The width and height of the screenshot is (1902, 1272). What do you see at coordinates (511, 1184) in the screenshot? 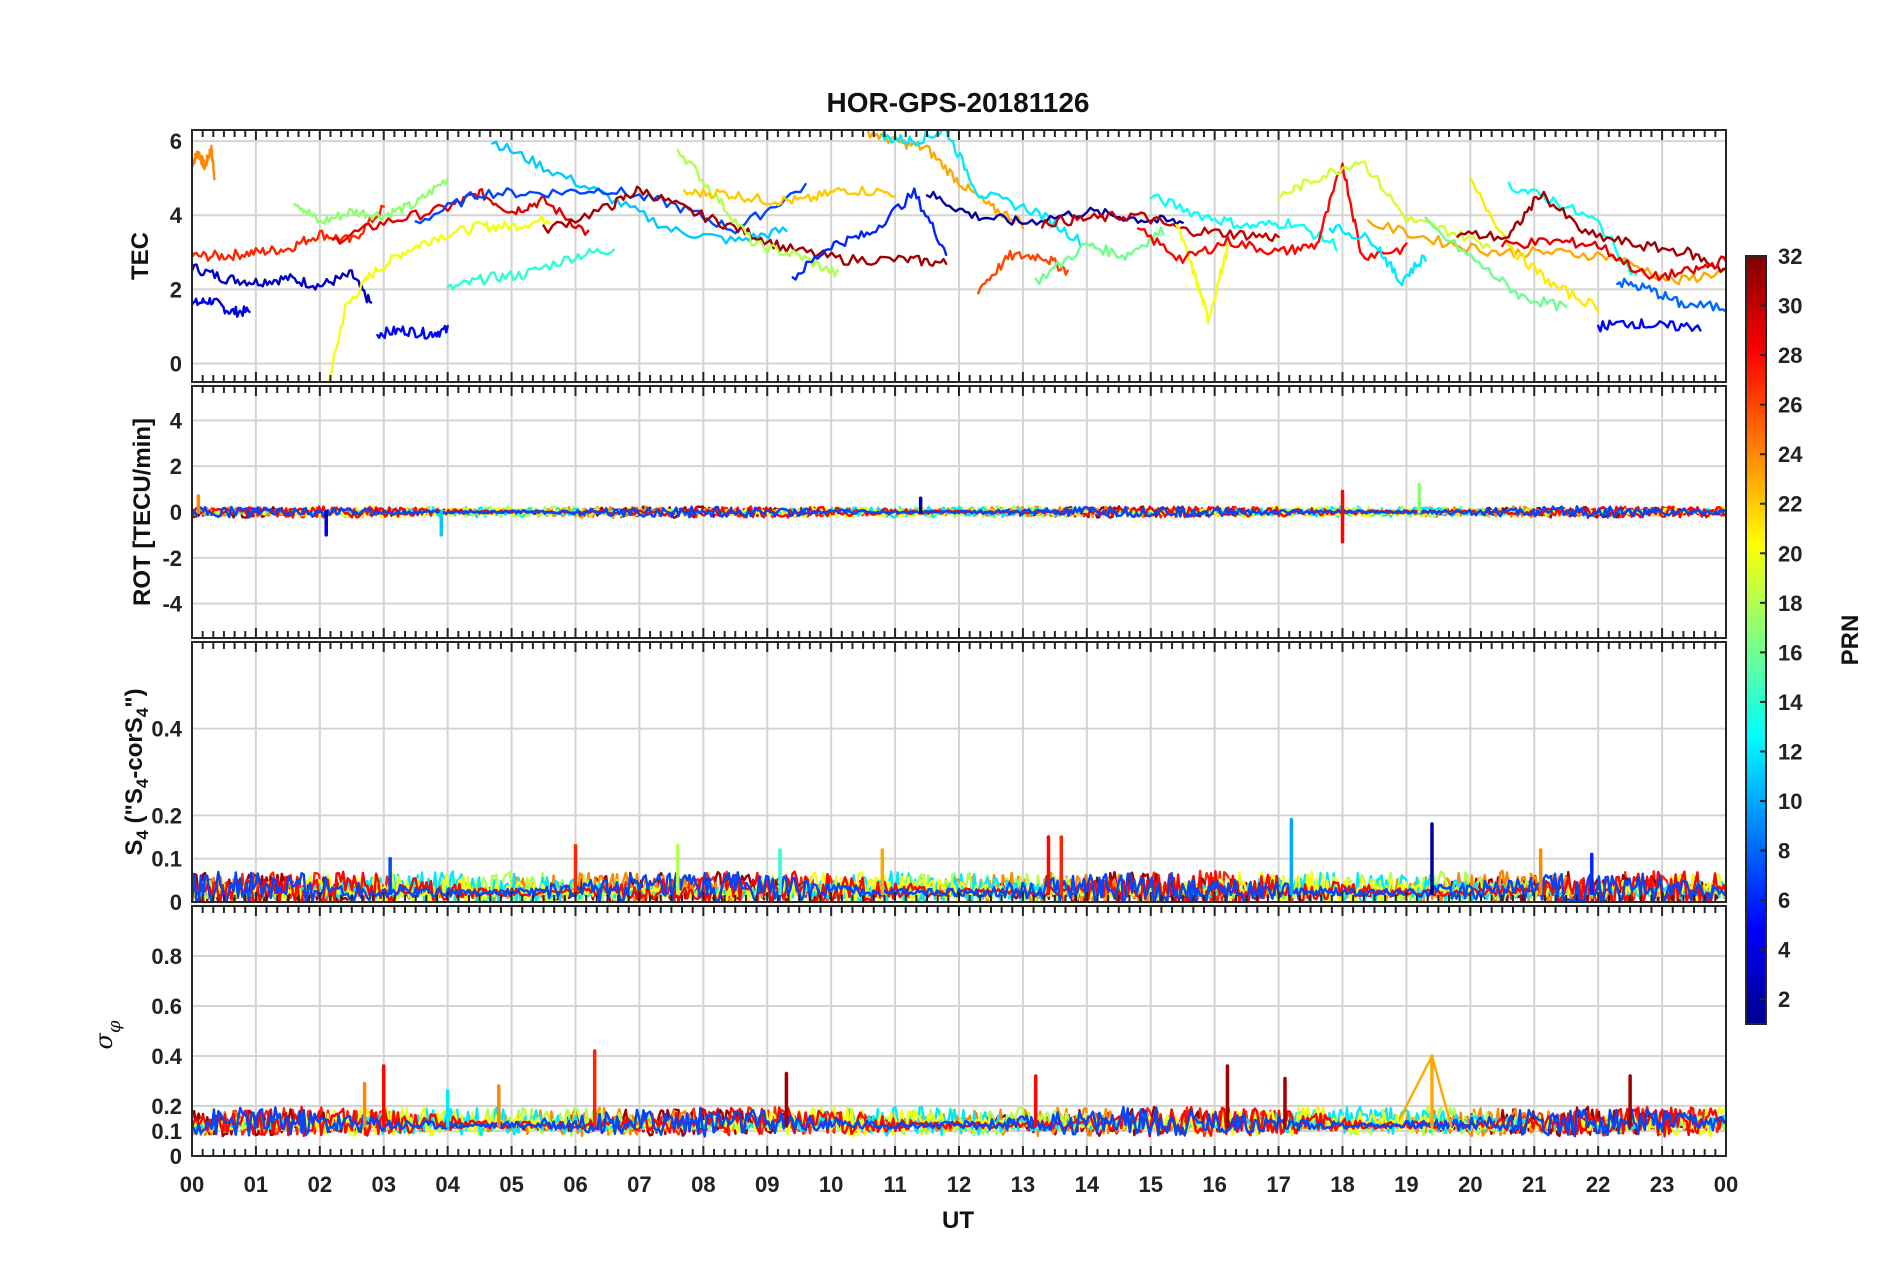
I see `x-tick-label: 05` at bounding box center [511, 1184].